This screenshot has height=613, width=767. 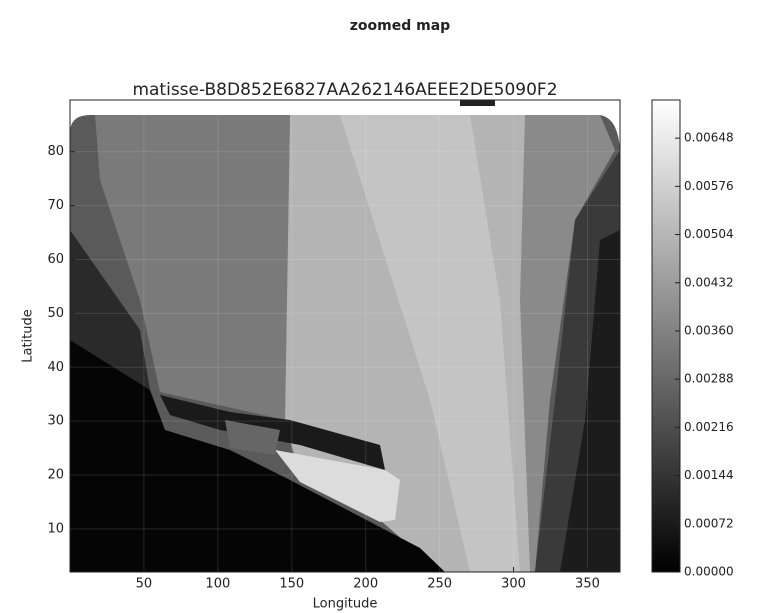 What do you see at coordinates (709, 572) in the screenshot?
I see `colorbar-tick-label: 0.00000` at bounding box center [709, 572].